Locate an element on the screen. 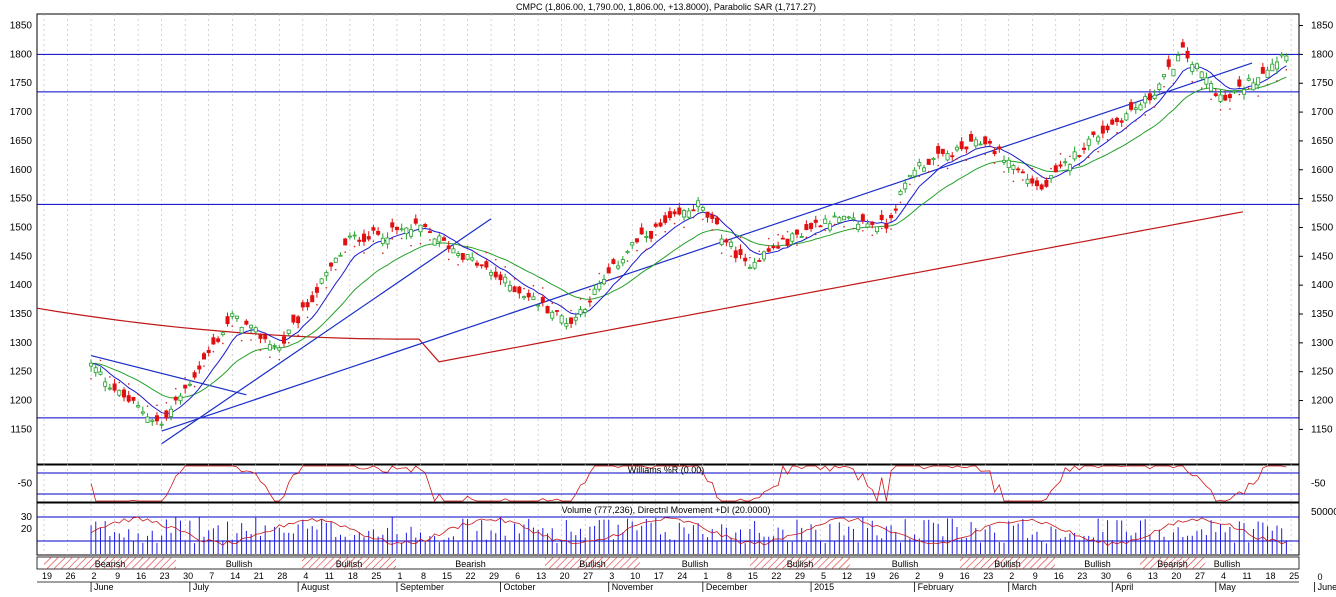 This screenshot has height=597, width=1336. date-tick-label: 13 is located at coordinates (541, 576).